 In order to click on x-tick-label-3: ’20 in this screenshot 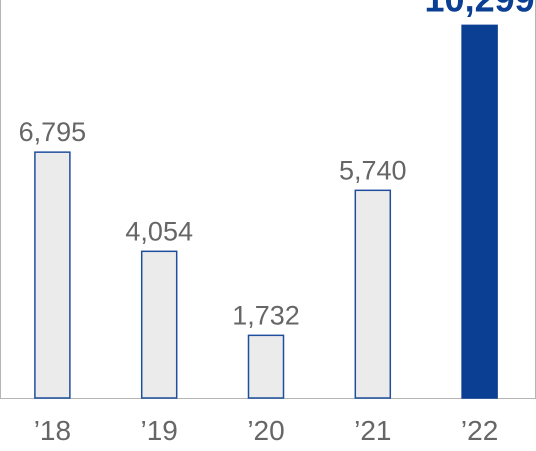, I will do `click(265, 430)`.